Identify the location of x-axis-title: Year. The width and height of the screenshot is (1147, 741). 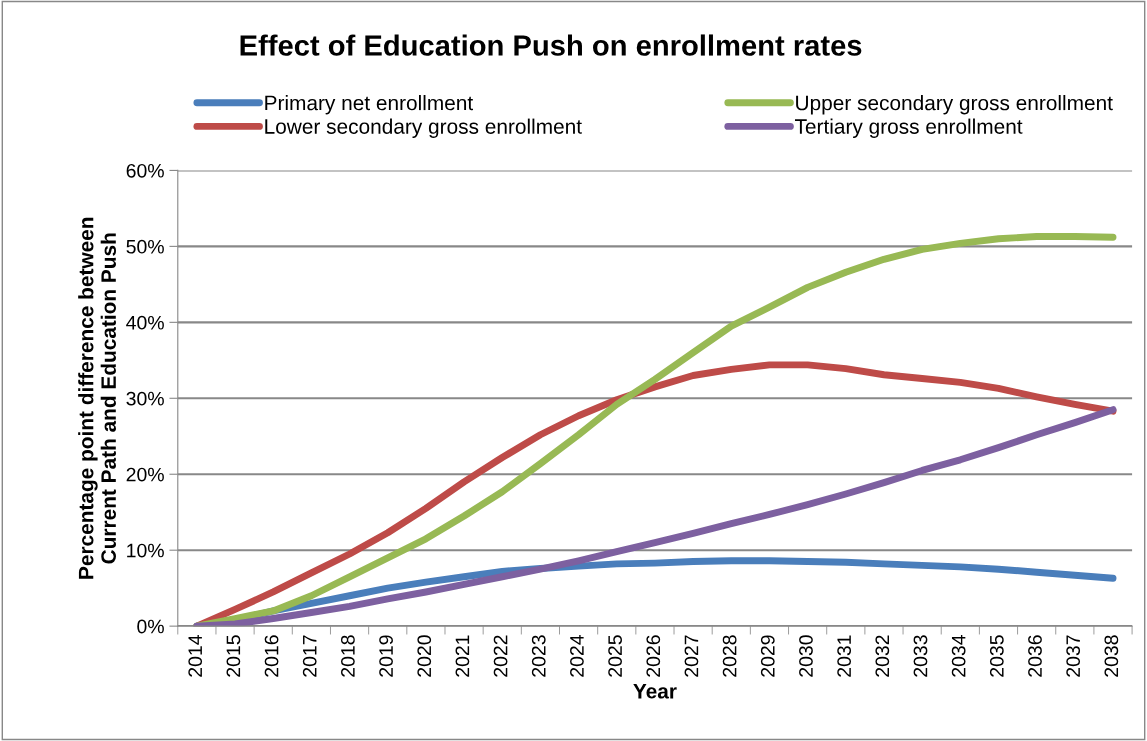
(655, 691).